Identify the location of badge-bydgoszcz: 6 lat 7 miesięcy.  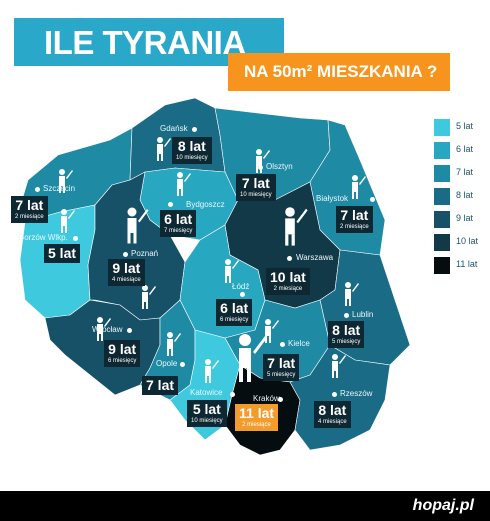
(178, 223).